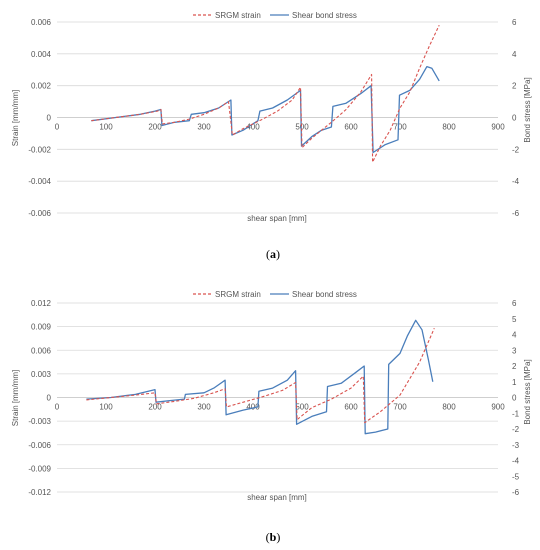 The width and height of the screenshot is (540, 550). Describe the element at coordinates (41, 374) in the screenshot. I see `y-left-tick-label: 0.003` at that location.